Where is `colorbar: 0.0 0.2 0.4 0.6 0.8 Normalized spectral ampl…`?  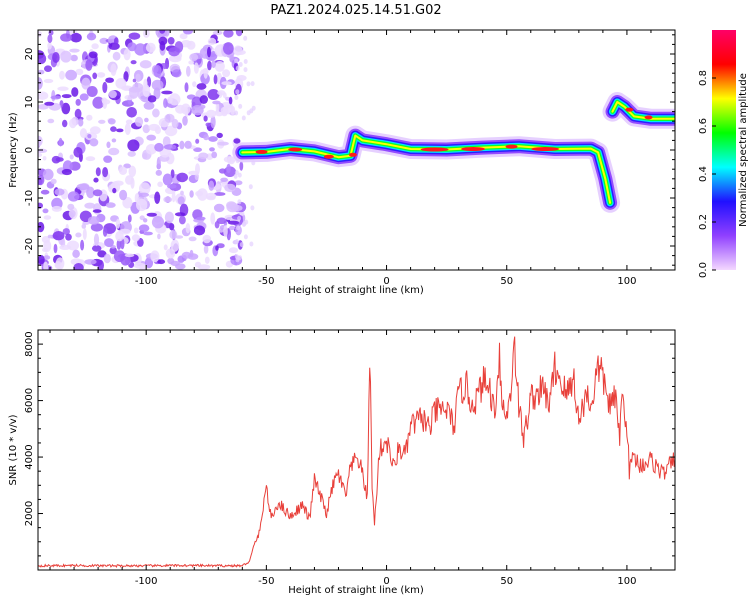
colorbar: 0.0 0.2 0.4 0.6 0.8 Normalized spectral ampl… is located at coordinates (723, 154).